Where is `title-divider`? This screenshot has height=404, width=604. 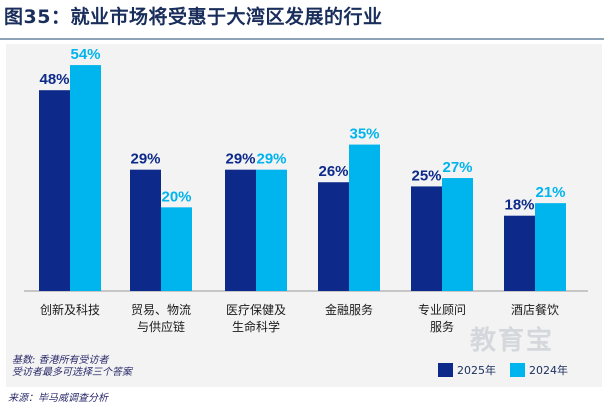
title-divider is located at coordinates (302, 39).